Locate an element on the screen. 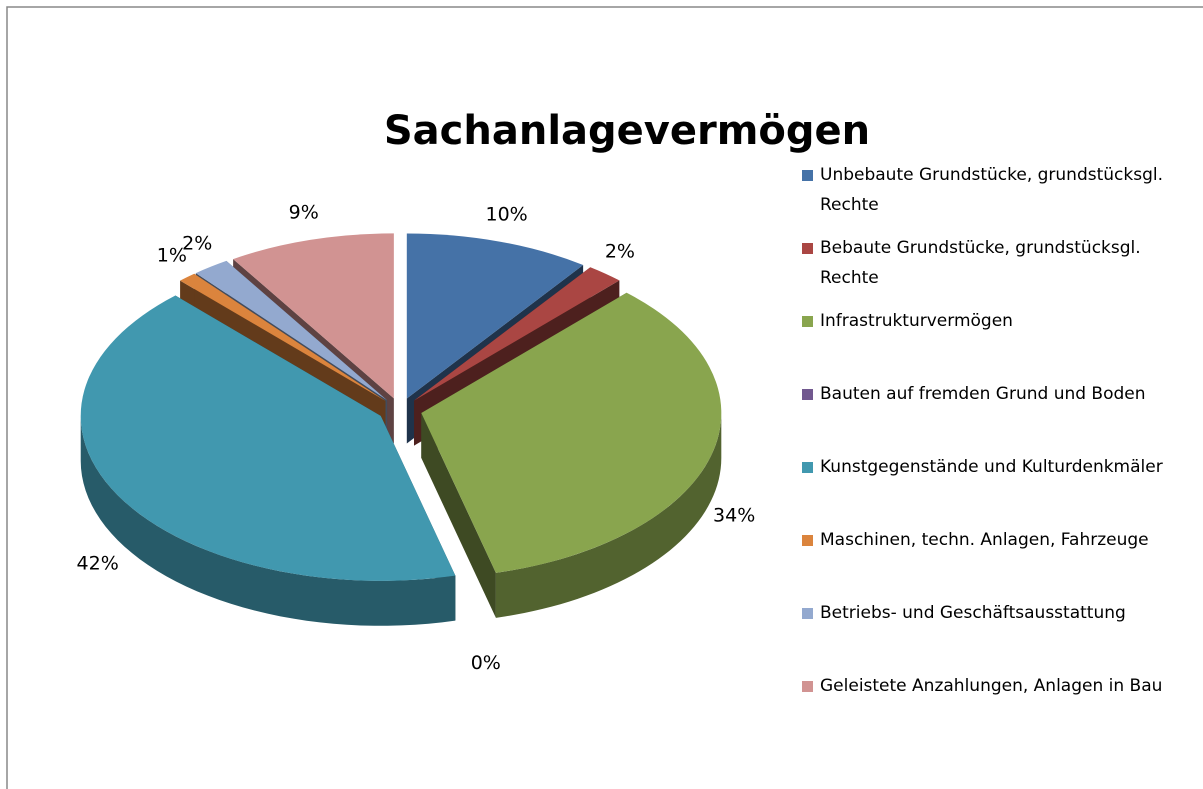  legend-item: Geleistete Anzahlungen, Anlagen in Bau is located at coordinates (997, 707).